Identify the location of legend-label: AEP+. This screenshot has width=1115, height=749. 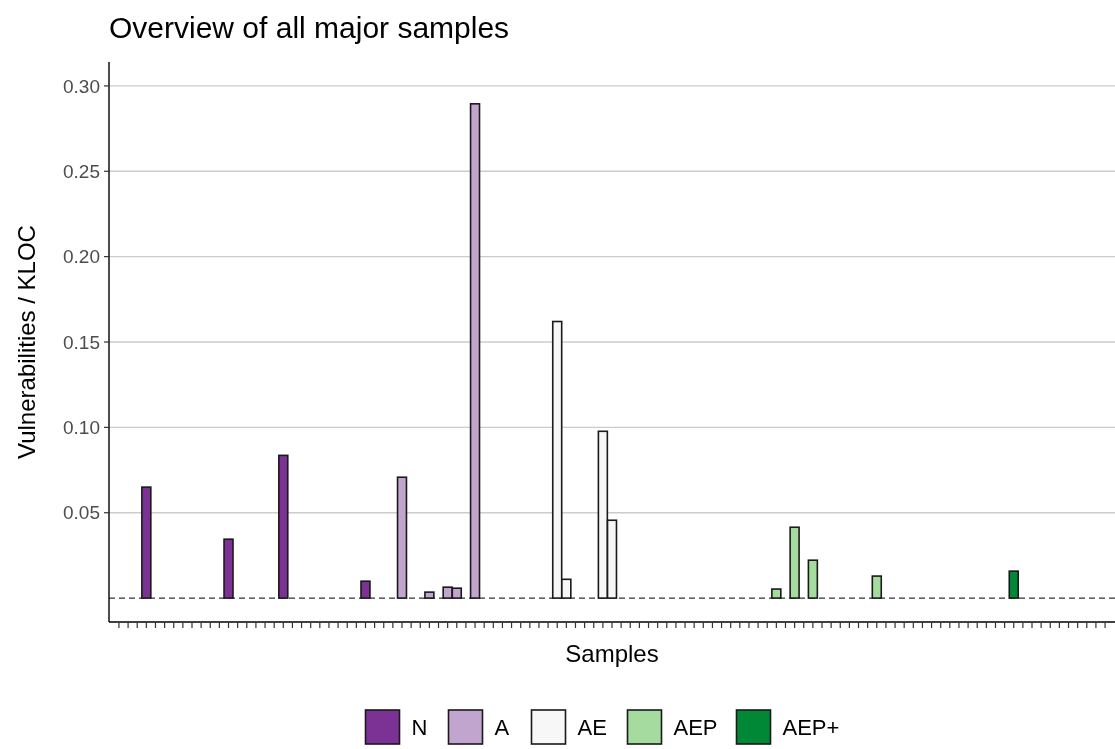
(811, 727).